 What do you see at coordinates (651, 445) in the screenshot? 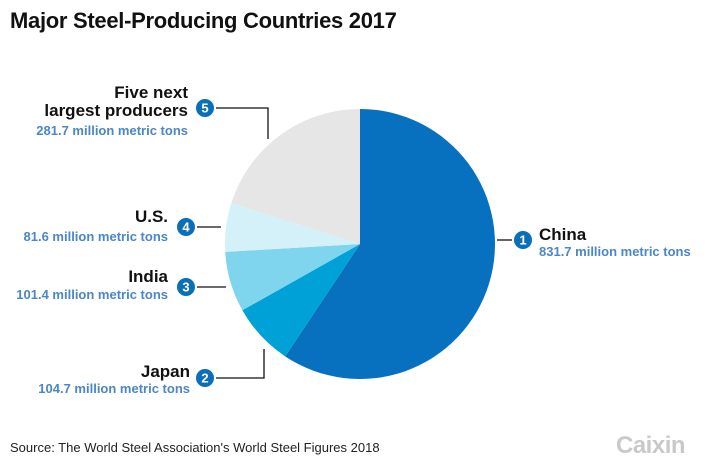
I see `brand-logo: Caixin` at bounding box center [651, 445].